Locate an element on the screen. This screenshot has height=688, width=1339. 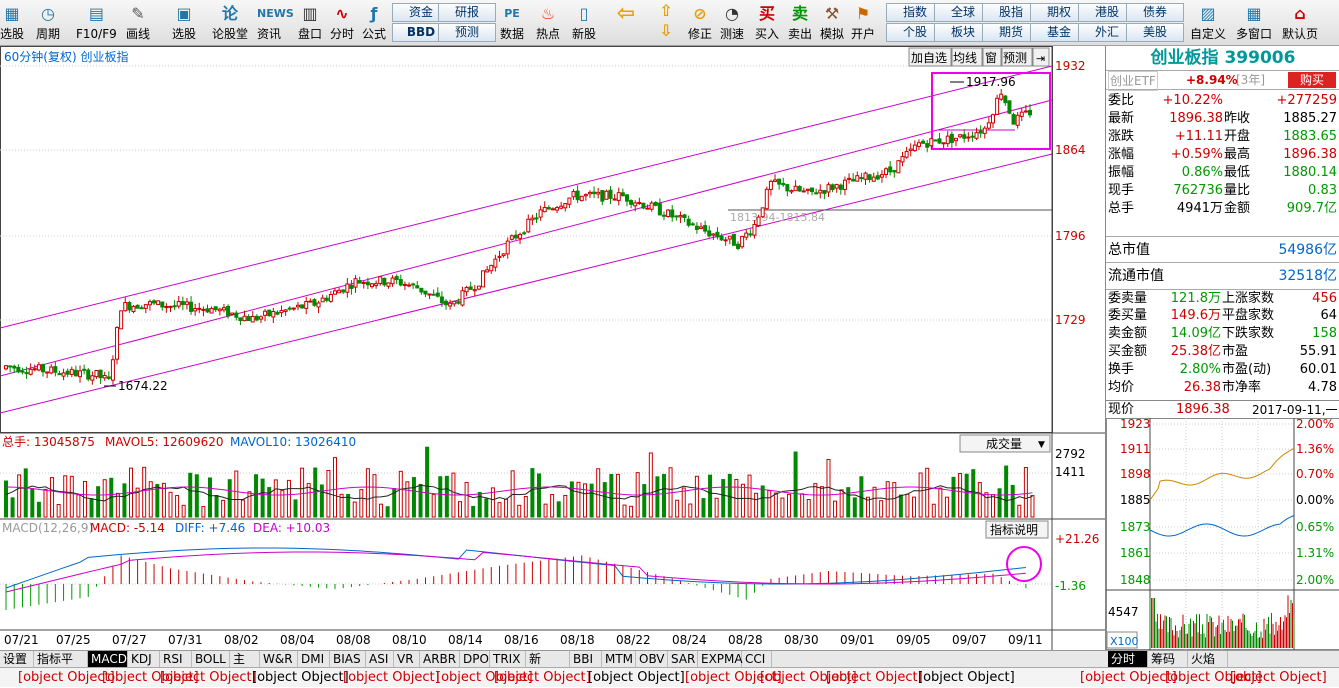
indicator-tab: DMI is located at coordinates (314, 659).